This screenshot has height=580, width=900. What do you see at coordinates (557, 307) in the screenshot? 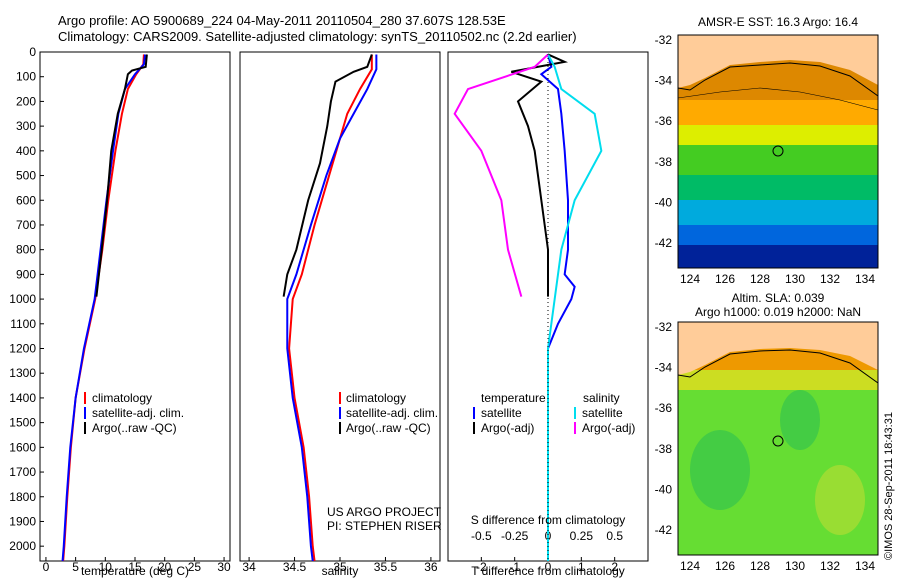
I see `series-line-temperature-satellite` at bounding box center [557, 307].